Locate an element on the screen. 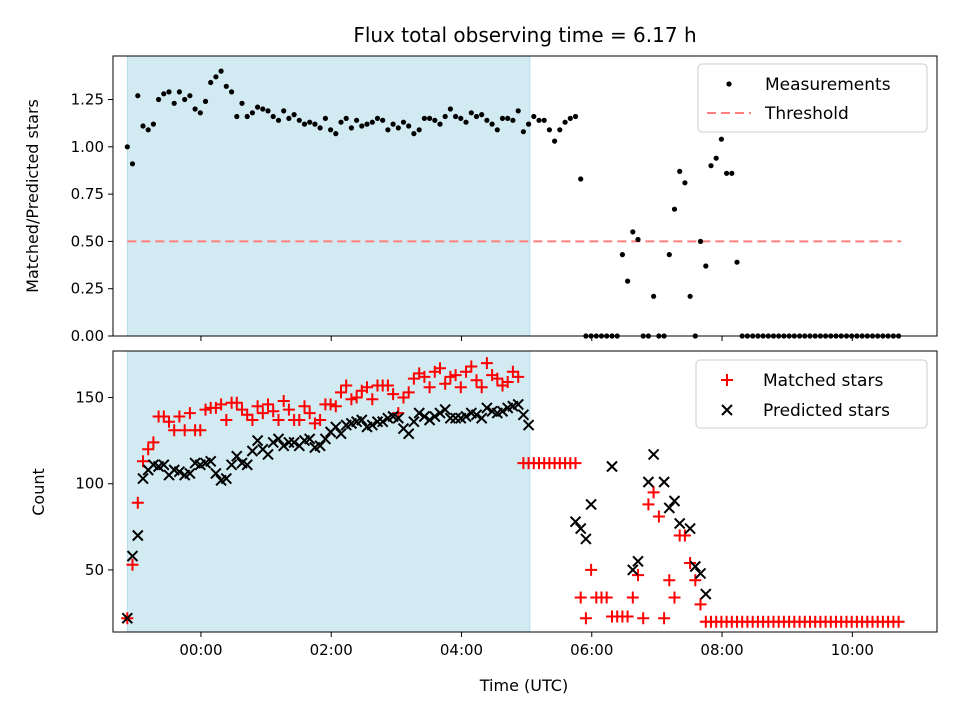 The height and width of the screenshot is (720, 960). count-legend: Matched stars Predicted stars is located at coordinates (811, 394).